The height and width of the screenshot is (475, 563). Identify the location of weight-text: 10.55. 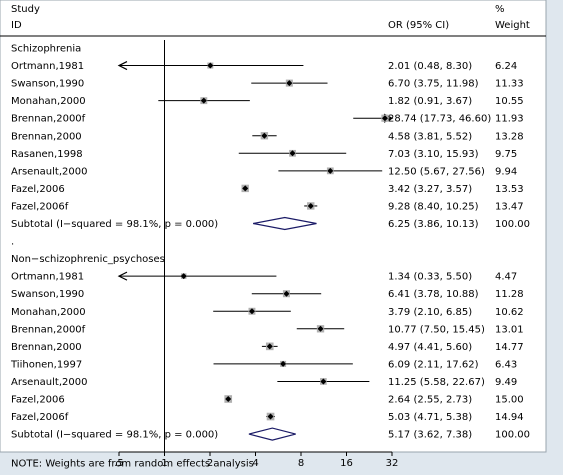
(509, 101).